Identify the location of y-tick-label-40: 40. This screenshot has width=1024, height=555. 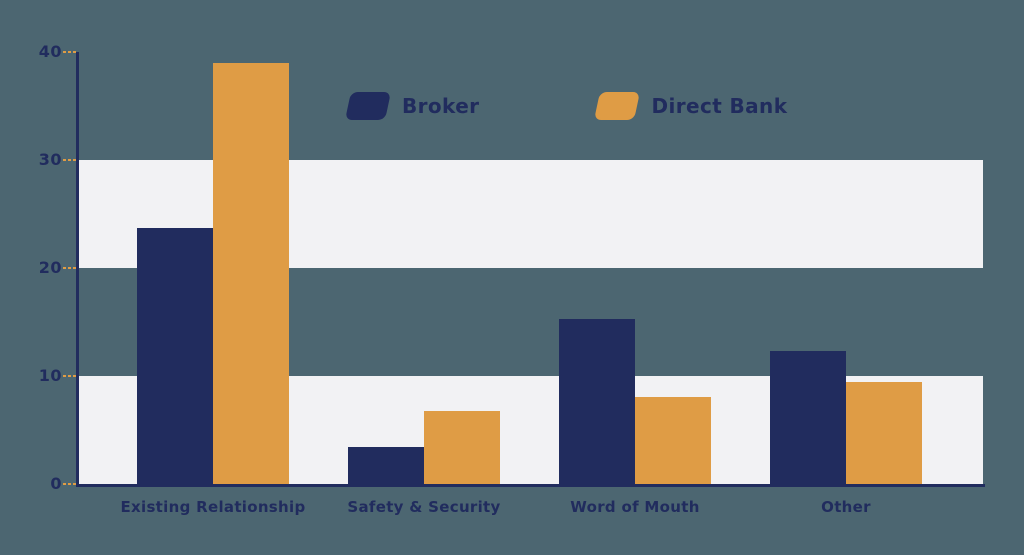
(50, 51).